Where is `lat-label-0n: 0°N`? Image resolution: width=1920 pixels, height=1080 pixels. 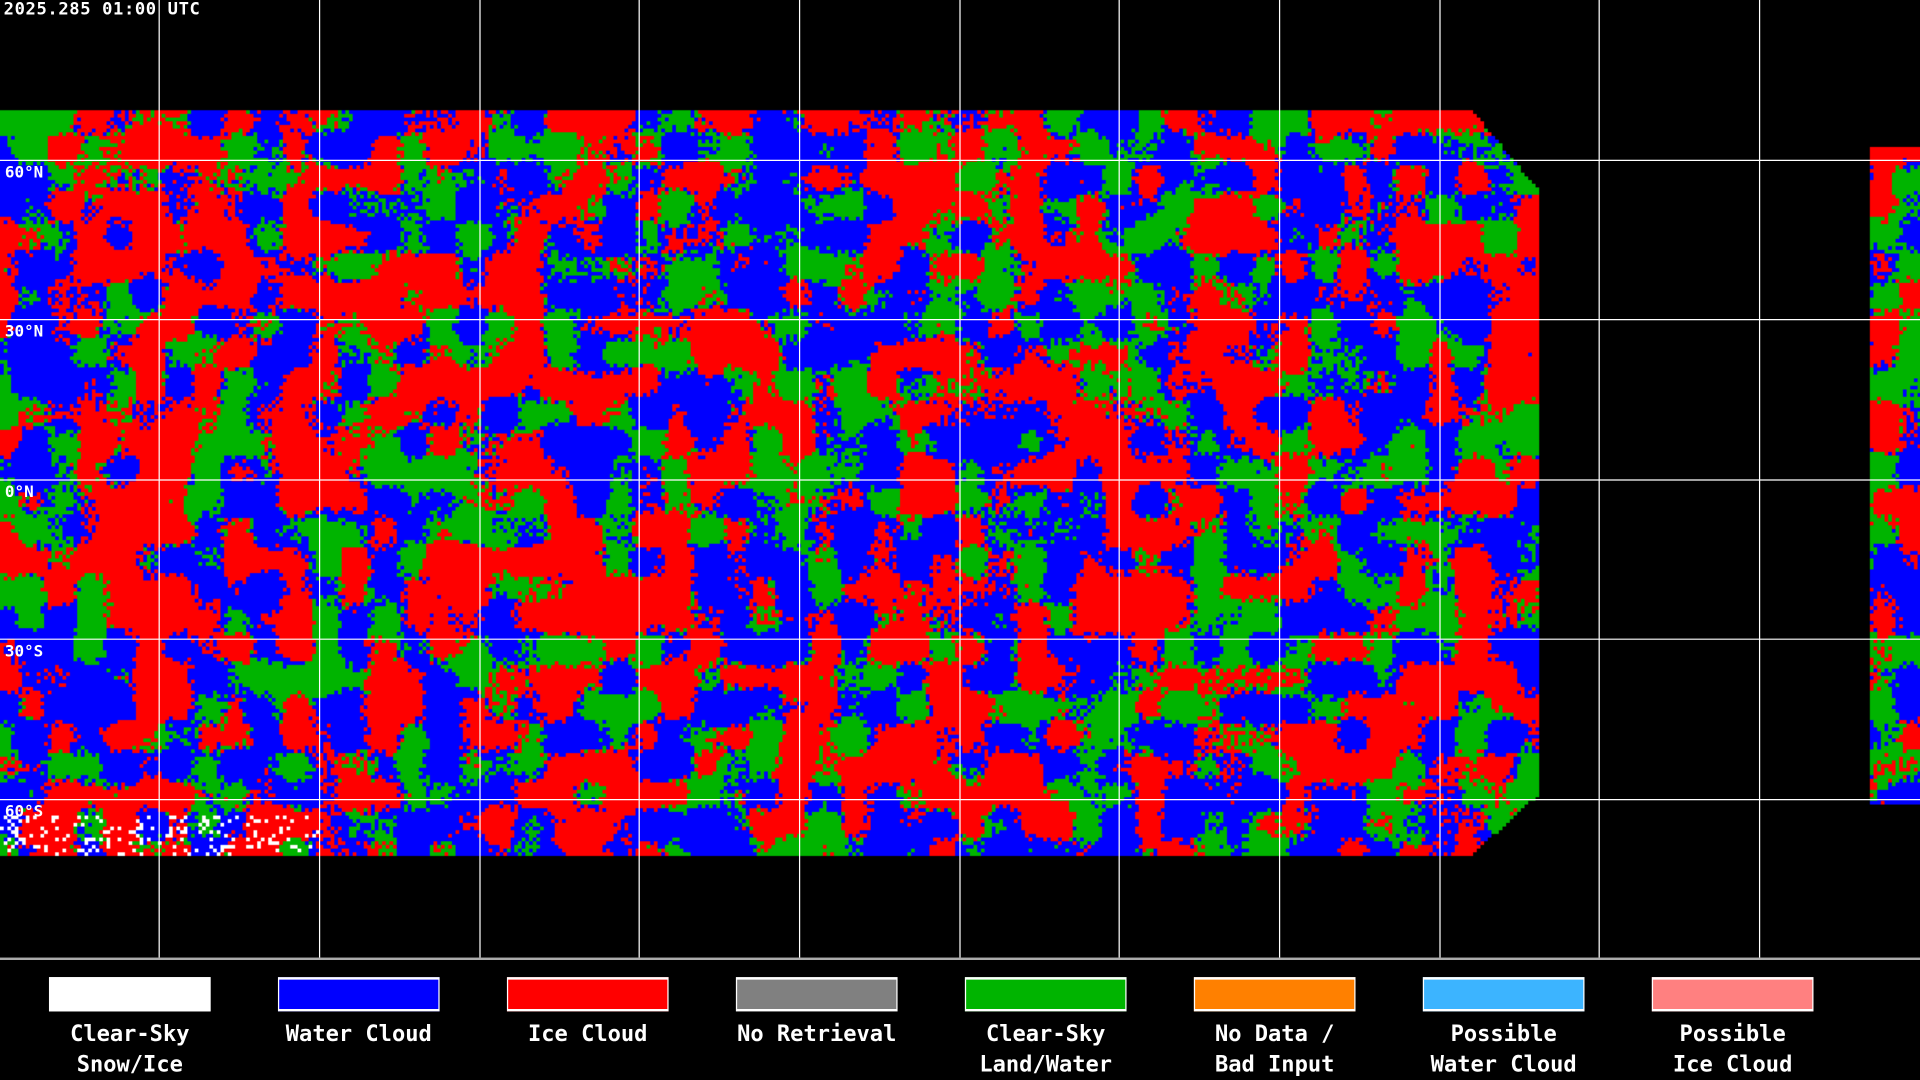
lat-label-0n: 0°N is located at coordinates (19, 493).